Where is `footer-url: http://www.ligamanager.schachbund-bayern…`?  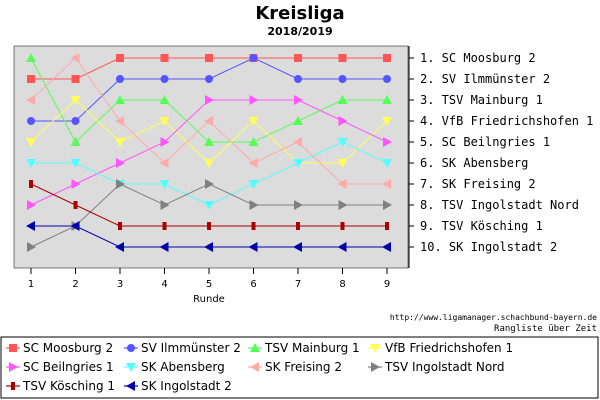 footer-url: http://www.ligamanager.schachbund-bayern… is located at coordinates (493, 317).